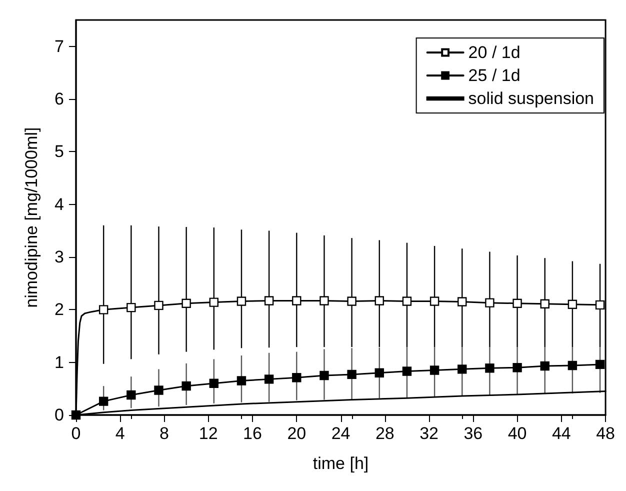 The image size is (626, 491). What do you see at coordinates (59, 257) in the screenshot?
I see `y-tick-label: 3` at bounding box center [59, 257].